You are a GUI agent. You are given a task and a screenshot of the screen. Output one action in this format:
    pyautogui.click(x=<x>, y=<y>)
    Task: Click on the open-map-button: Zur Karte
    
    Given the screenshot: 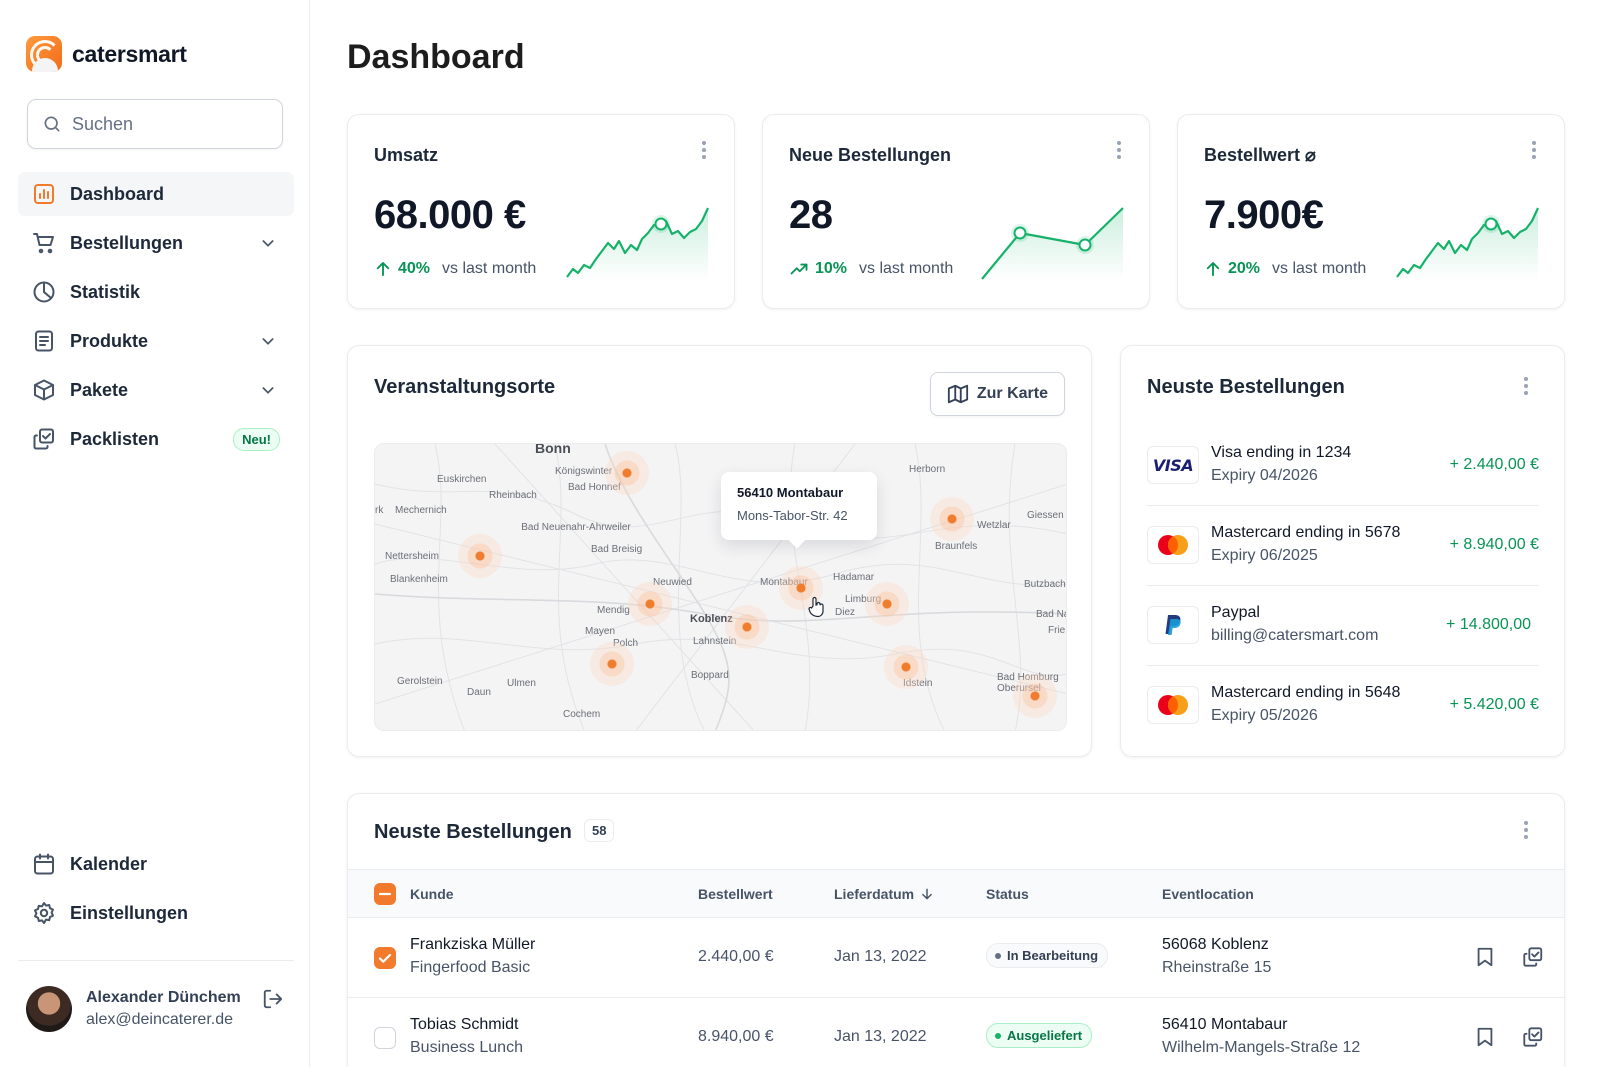 What is the action you would take?
    pyautogui.click(x=997, y=394)
    